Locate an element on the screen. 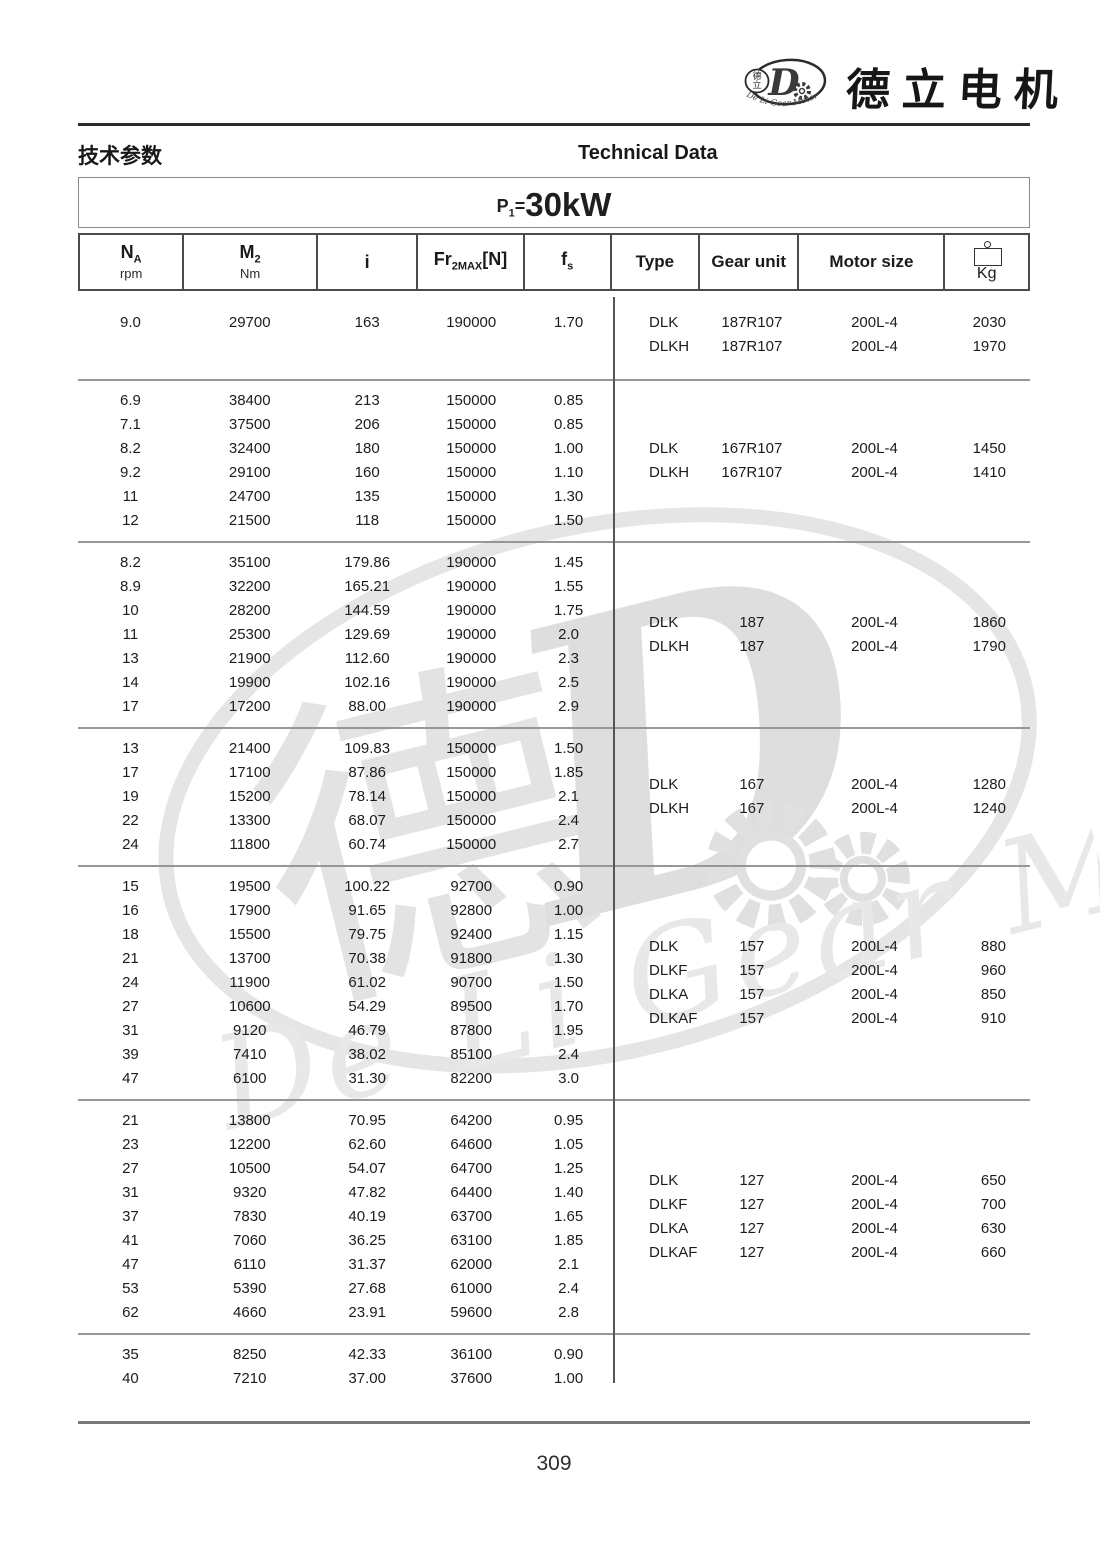 This screenshot has height=1555, width=1100. cell-weight-kg: 1240 is located at coordinates (989, 808).